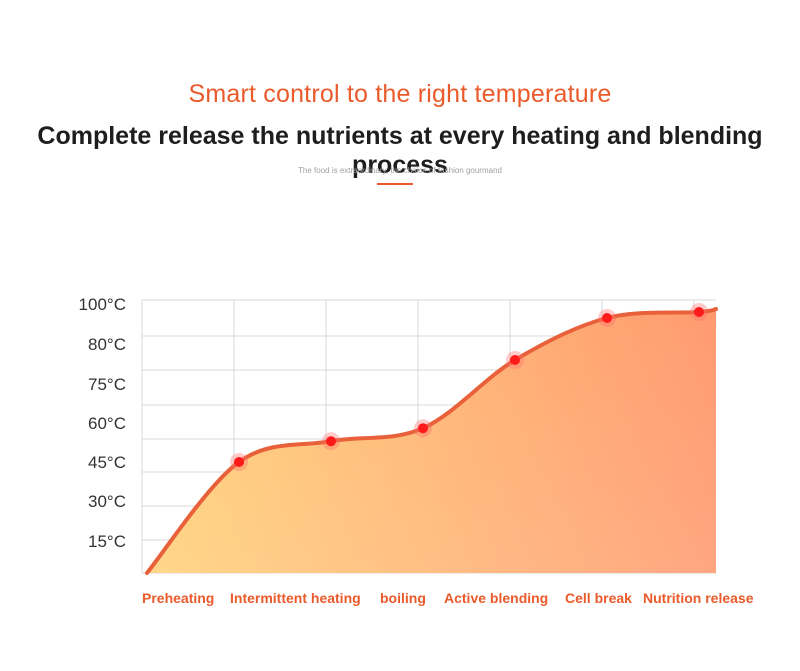 This screenshot has width=800, height=671. I want to click on y-tick-label: 100°C, so click(102, 304).